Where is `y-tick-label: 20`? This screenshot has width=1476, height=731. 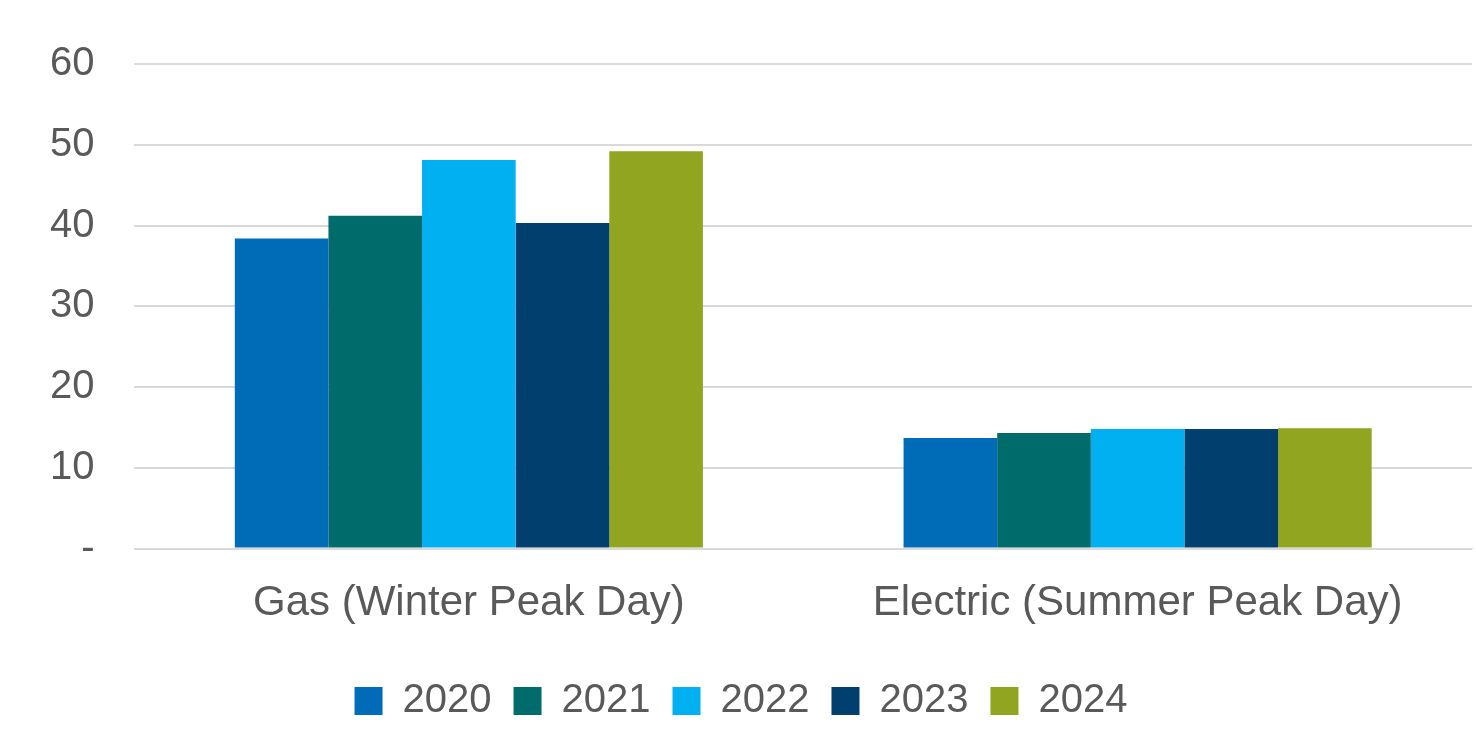 y-tick-label: 20 is located at coordinates (72, 384).